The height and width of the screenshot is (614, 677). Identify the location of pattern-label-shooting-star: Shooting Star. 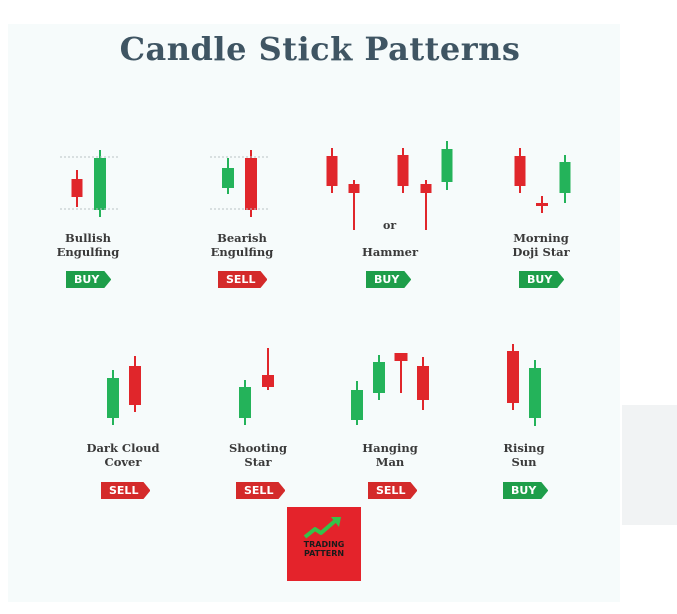
(258, 455).